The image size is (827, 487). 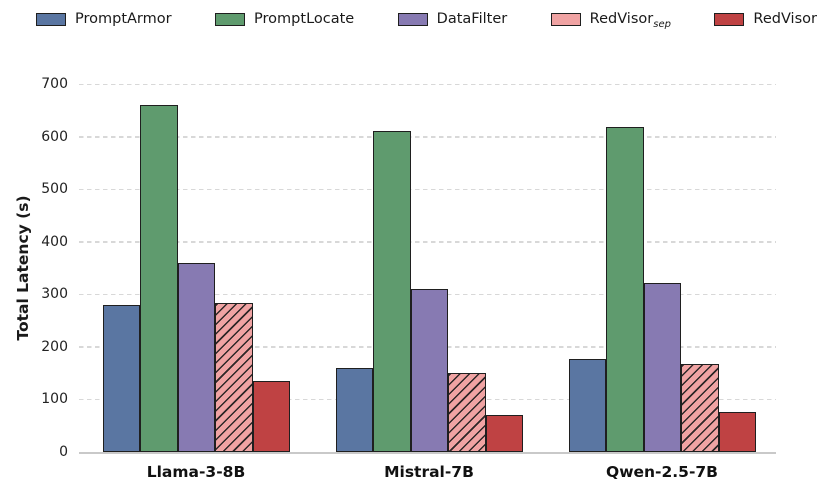 I want to click on legend-swatch-datafilter, so click(x=412, y=19).